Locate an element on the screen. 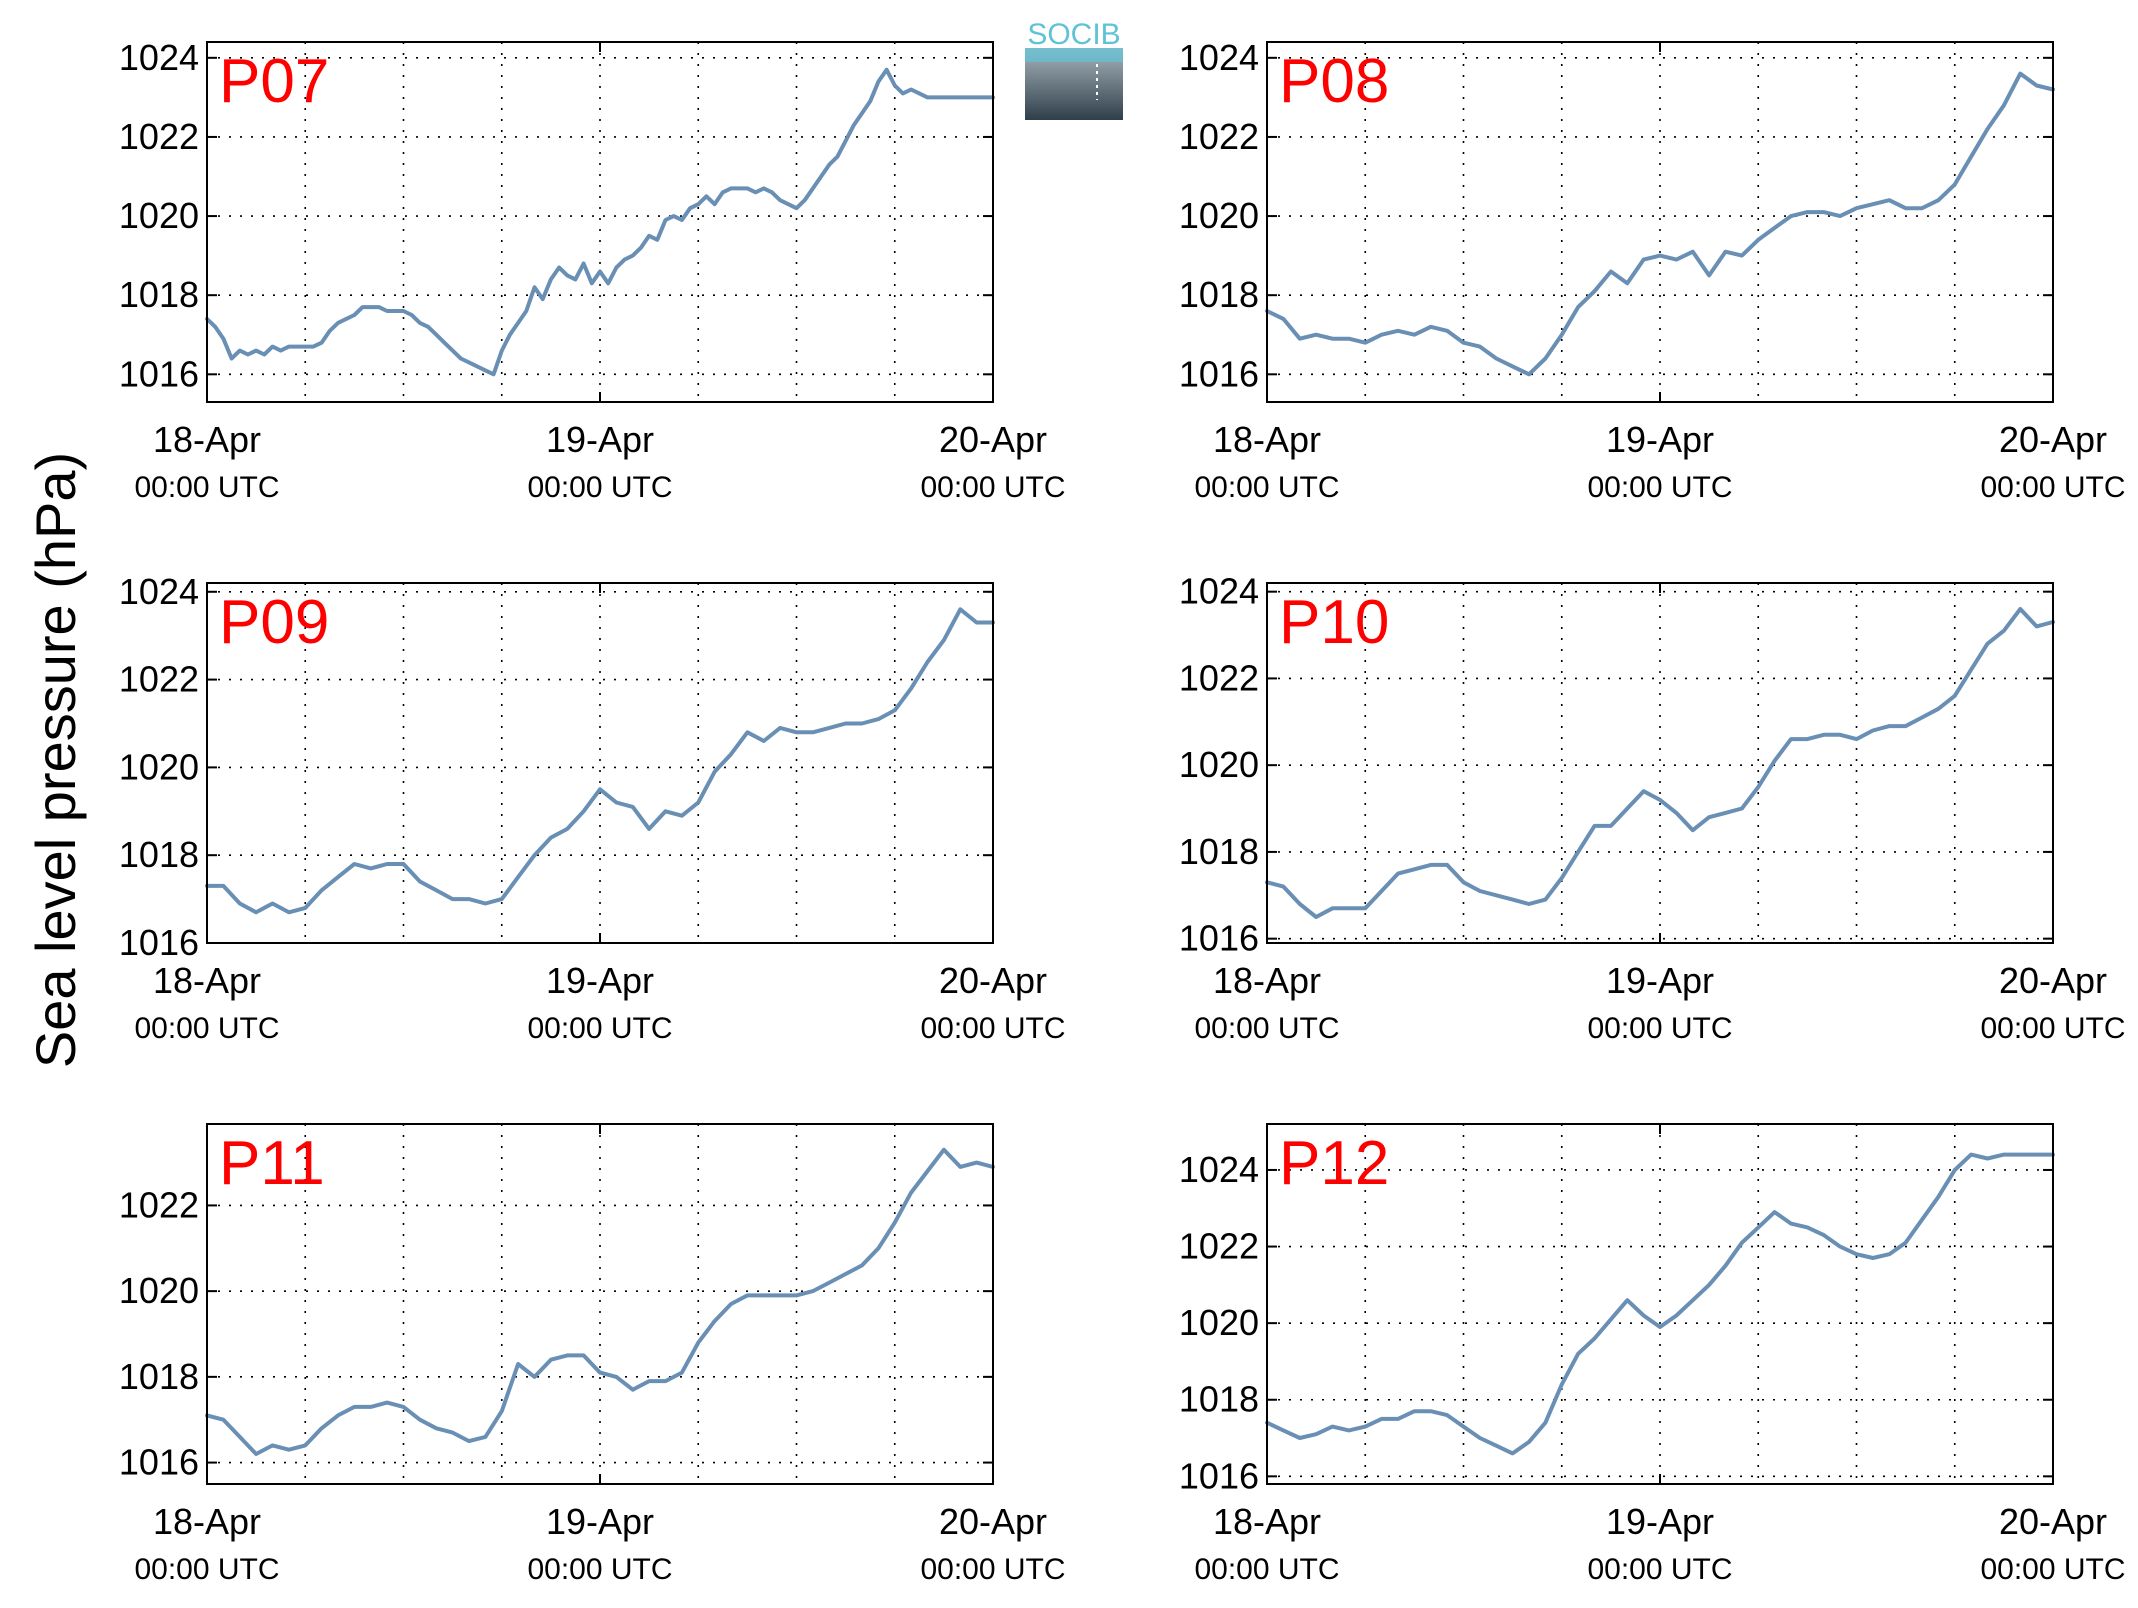 This screenshot has height=1608, width=2138. panel-label-p12: P12 is located at coordinates (1334, 1163).